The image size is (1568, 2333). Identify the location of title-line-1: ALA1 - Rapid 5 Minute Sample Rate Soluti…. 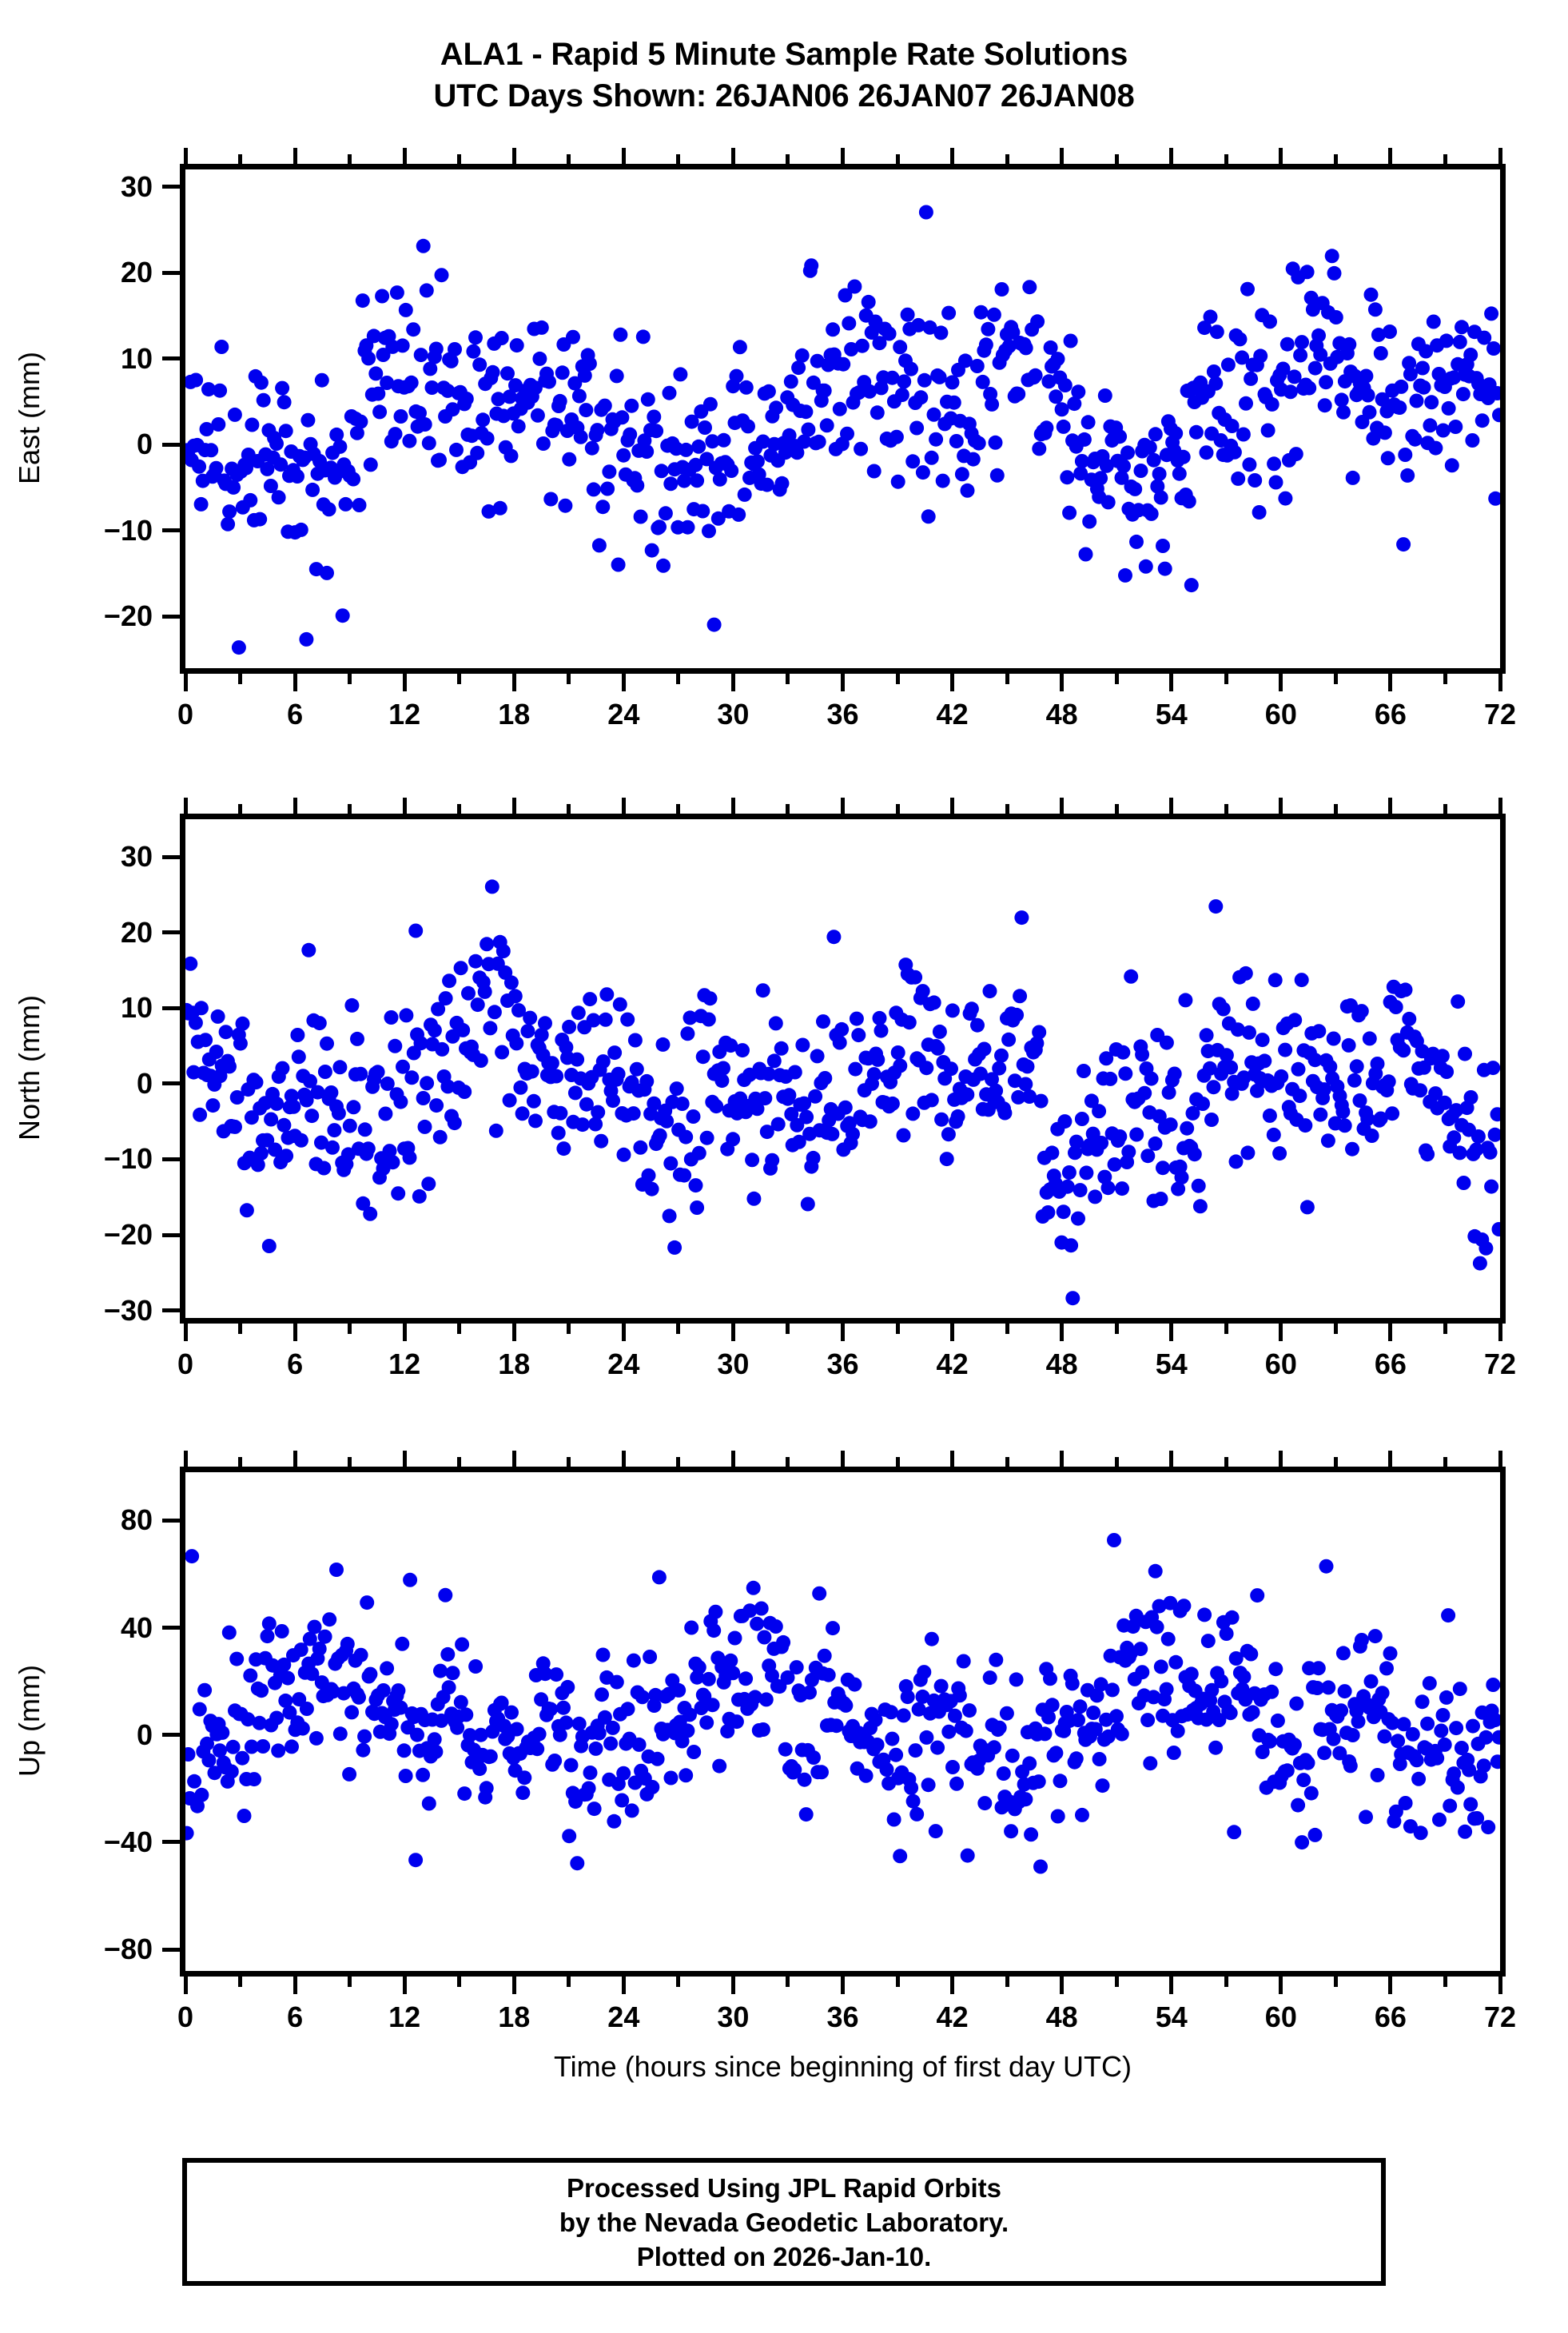
(784, 54).